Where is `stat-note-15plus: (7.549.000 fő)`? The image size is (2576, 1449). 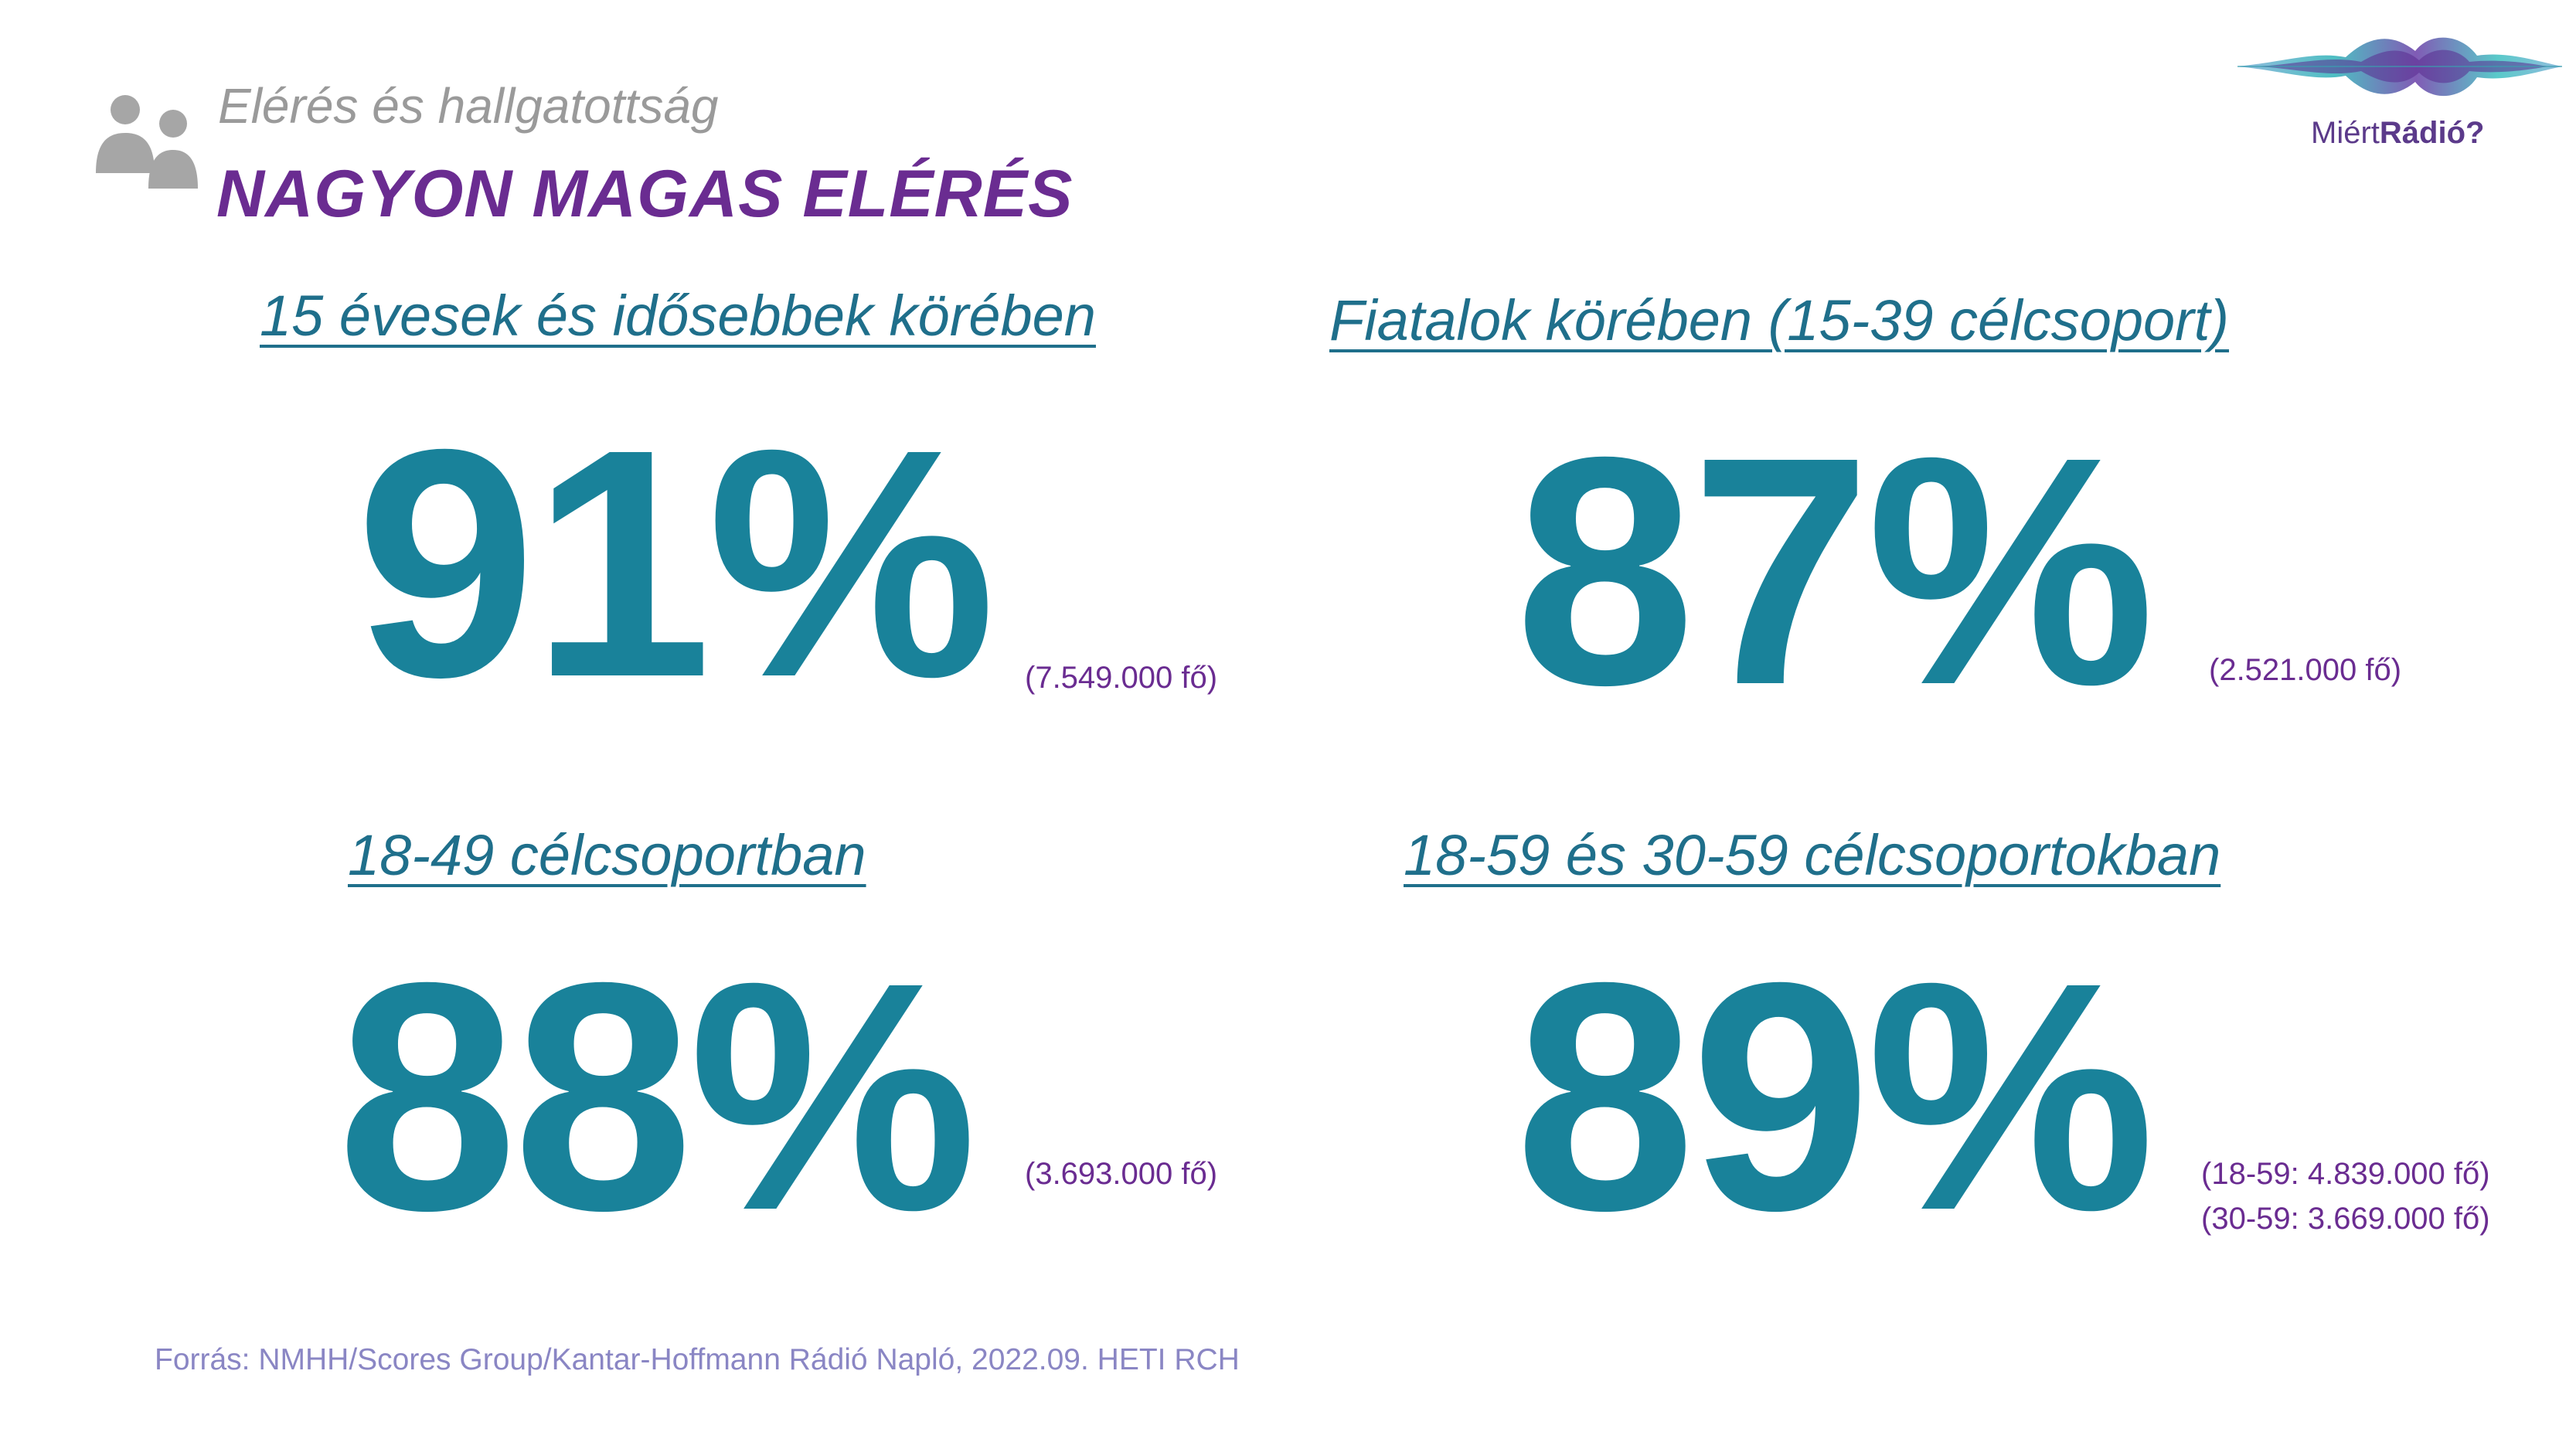
stat-note-15plus: (7.549.000 fő) is located at coordinates (1121, 678).